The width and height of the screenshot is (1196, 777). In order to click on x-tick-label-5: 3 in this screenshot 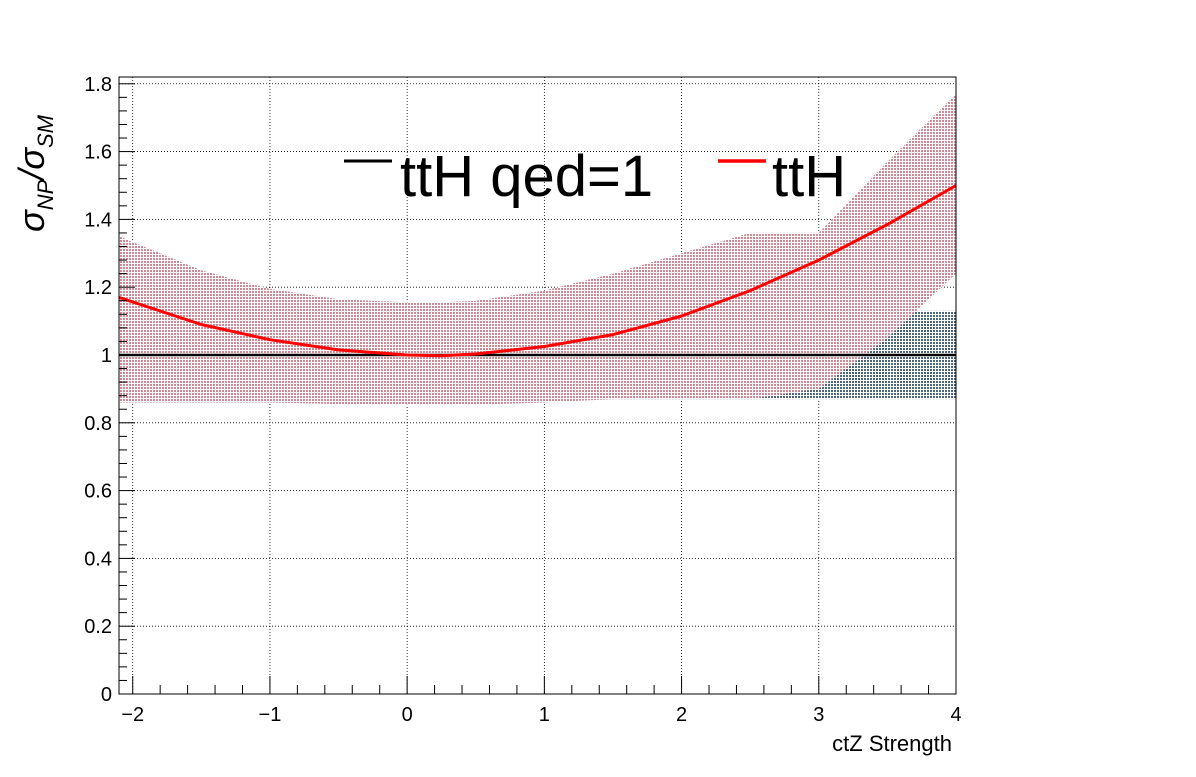, I will do `click(818, 715)`.